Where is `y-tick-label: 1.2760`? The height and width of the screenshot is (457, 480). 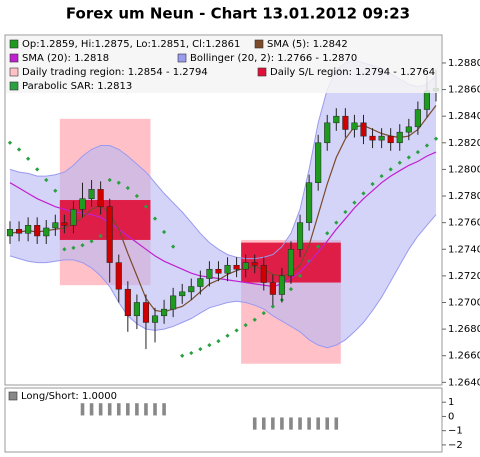
y-tick-label: 1.2760 is located at coordinates (464, 223).